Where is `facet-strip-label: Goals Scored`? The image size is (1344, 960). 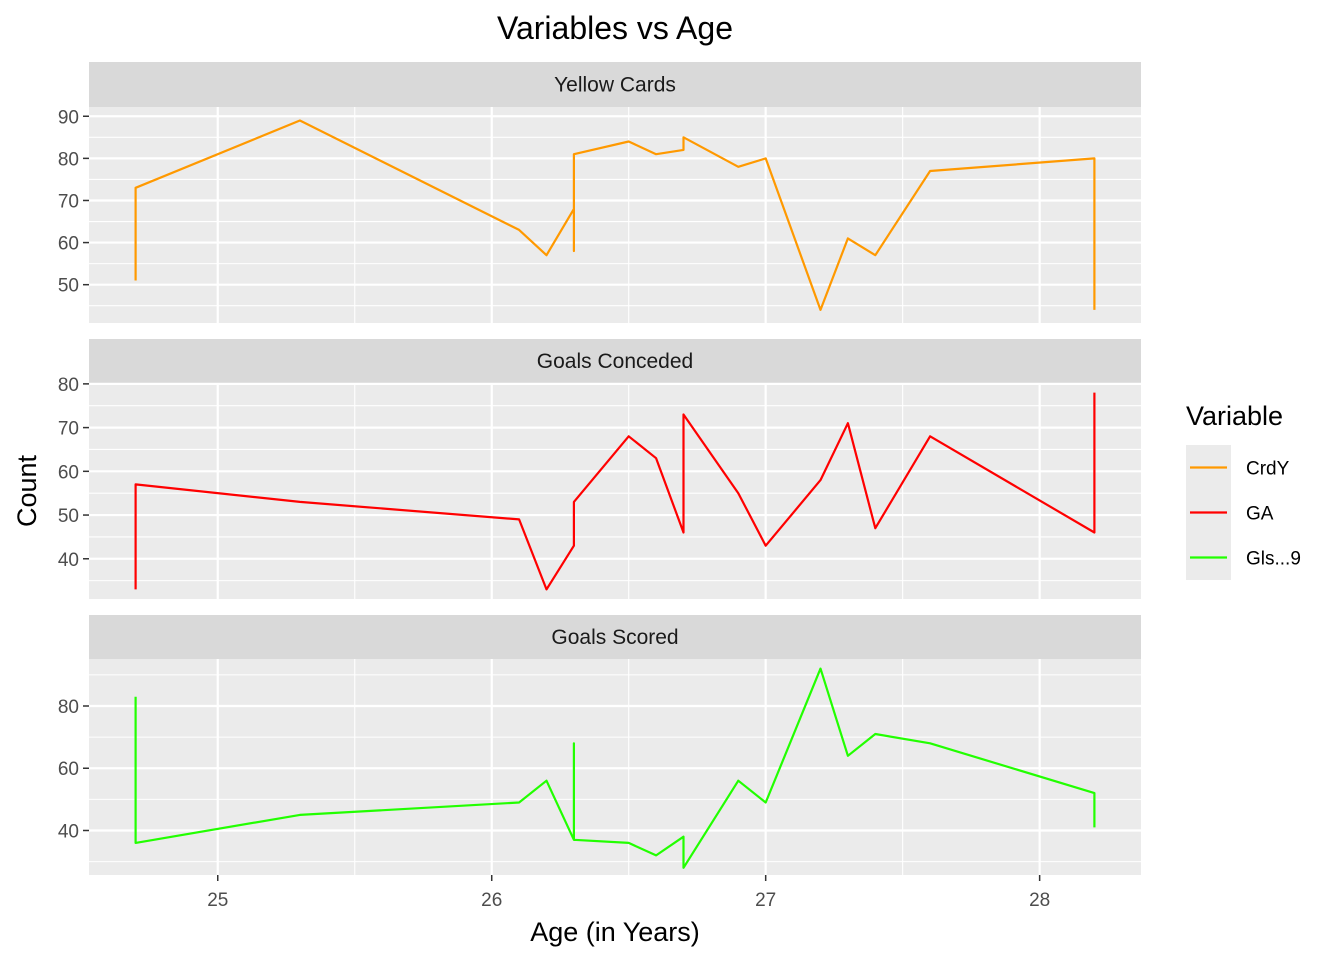
facet-strip-label: Goals Scored is located at coordinates (614, 637).